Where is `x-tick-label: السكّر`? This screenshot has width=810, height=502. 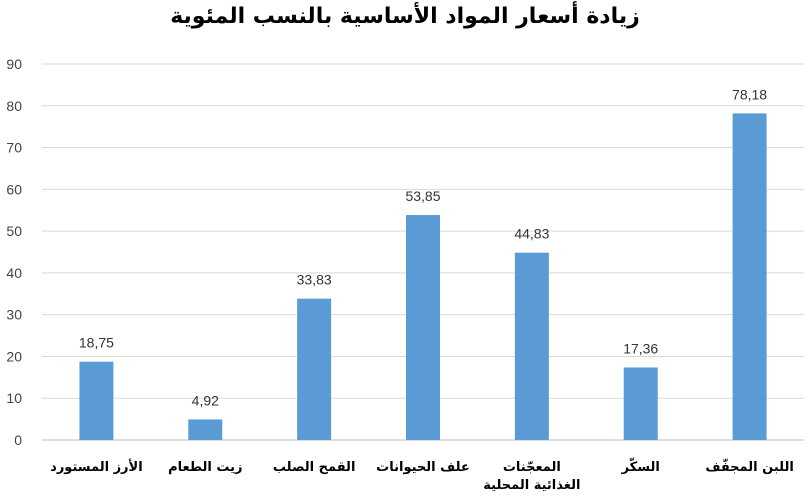
x-tick-label: السكّر is located at coordinates (640, 466).